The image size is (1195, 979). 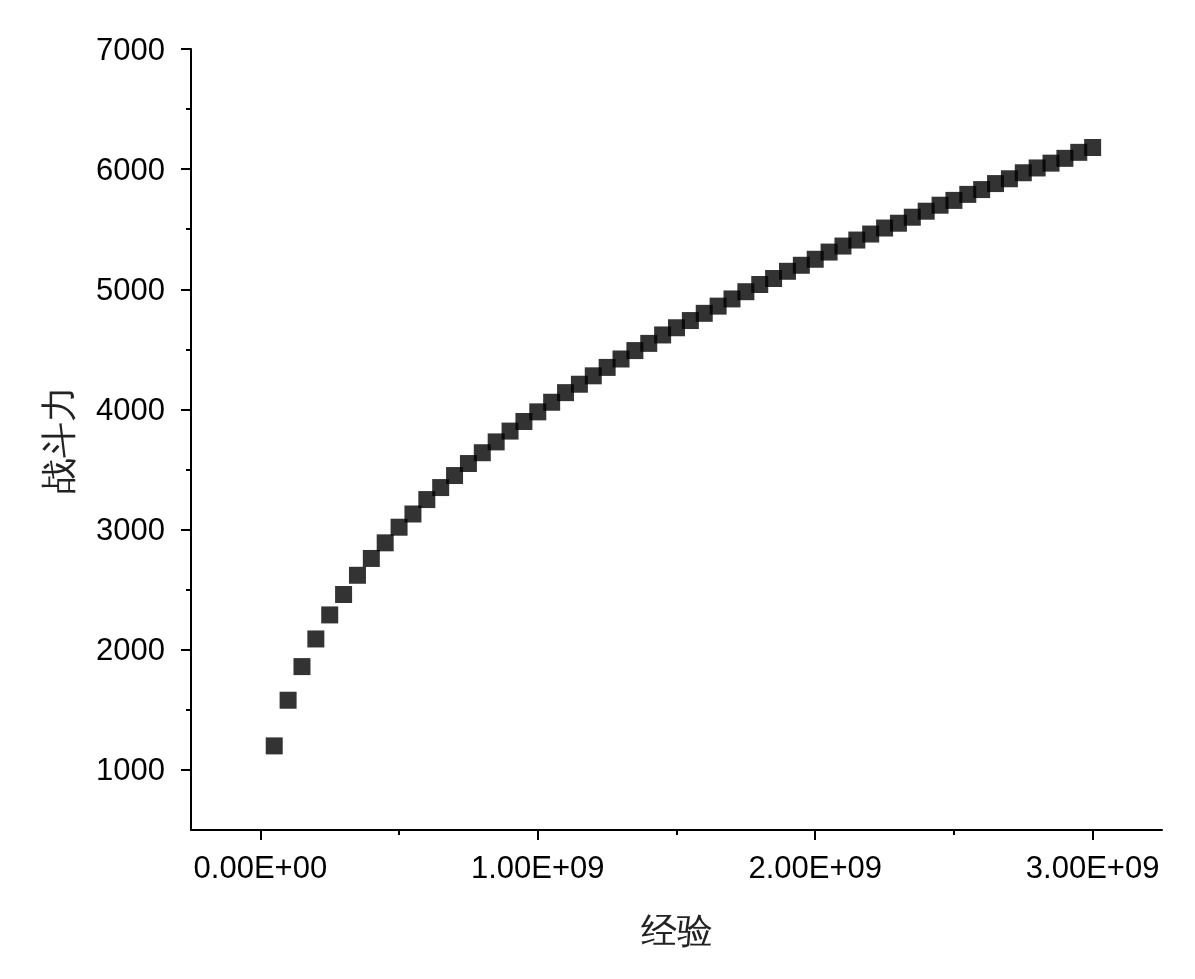 I want to click on y-tick-label: 1000, so click(x=130, y=770).